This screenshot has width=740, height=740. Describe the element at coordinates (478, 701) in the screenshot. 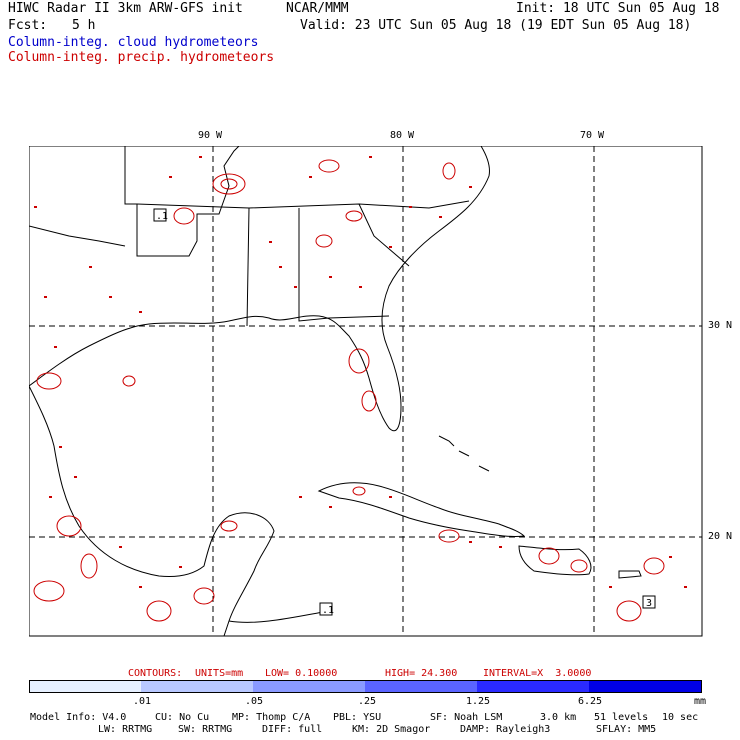

I see `colorbar-tick-3: 1.25` at that location.